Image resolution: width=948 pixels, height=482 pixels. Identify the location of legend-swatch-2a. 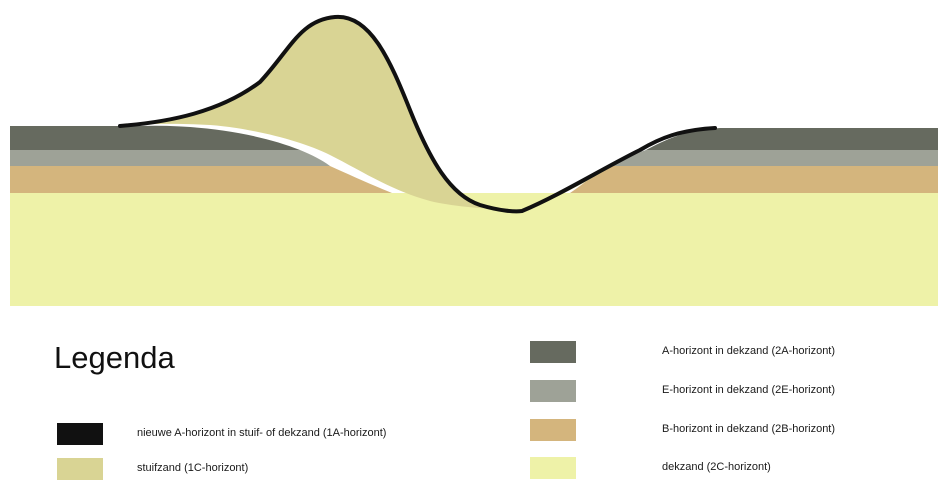
(553, 352).